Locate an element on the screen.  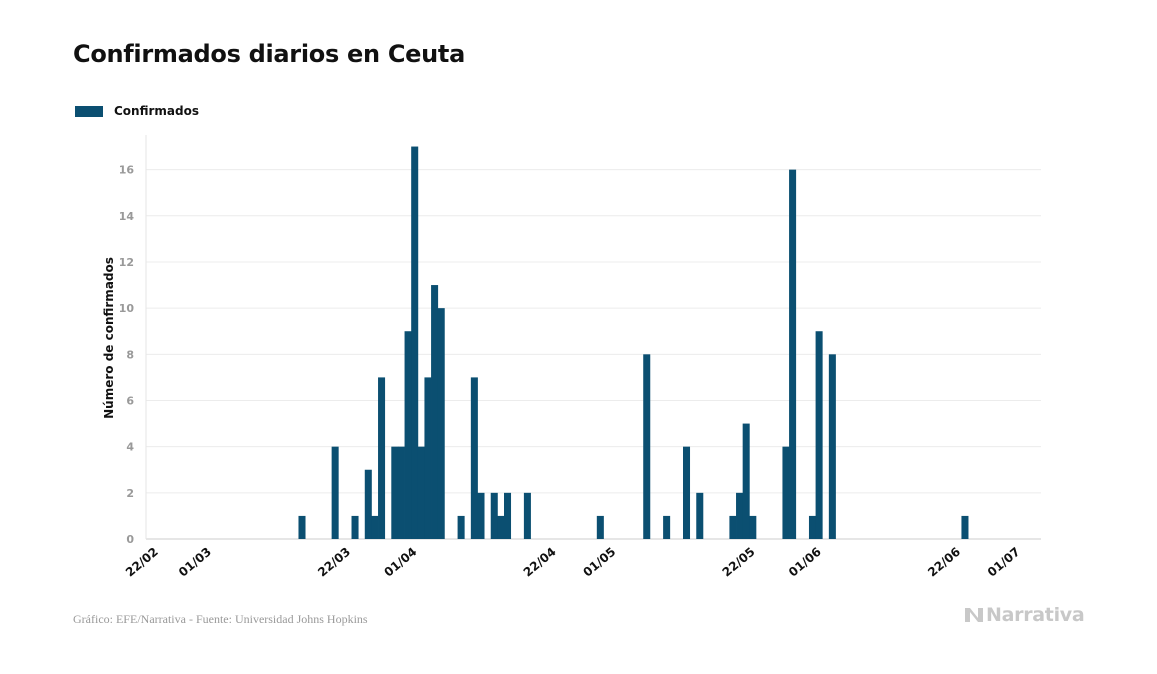
y-tick-label: 8 is located at coordinates (130, 354).